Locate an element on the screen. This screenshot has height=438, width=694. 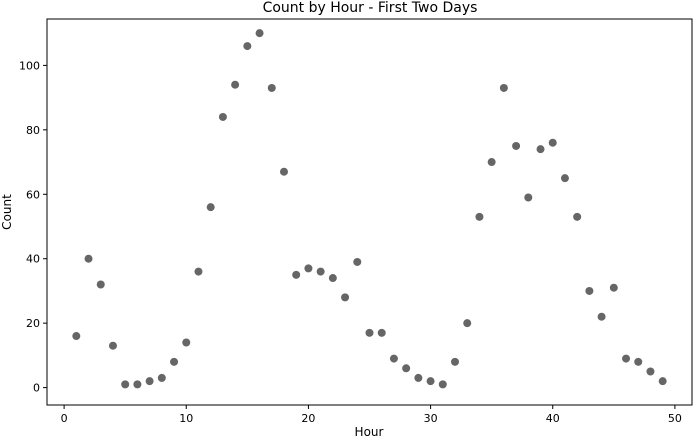
y-tick-label: 40 is located at coordinates (33, 259).